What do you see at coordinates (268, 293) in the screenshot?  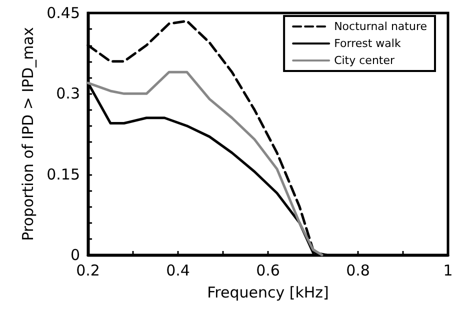 I see `x-axis-title: Frequency [kHz]` at bounding box center [268, 293].